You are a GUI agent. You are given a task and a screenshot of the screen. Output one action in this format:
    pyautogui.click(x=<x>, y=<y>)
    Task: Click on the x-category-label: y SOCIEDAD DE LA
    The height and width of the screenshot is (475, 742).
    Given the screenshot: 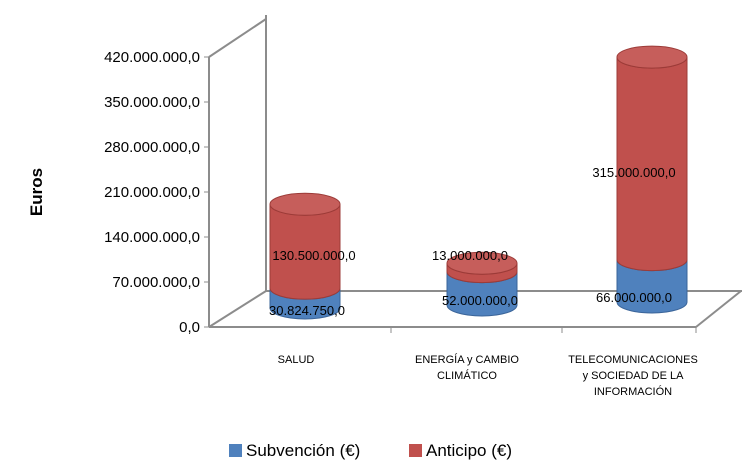 What is the action you would take?
    pyautogui.click(x=634, y=376)
    